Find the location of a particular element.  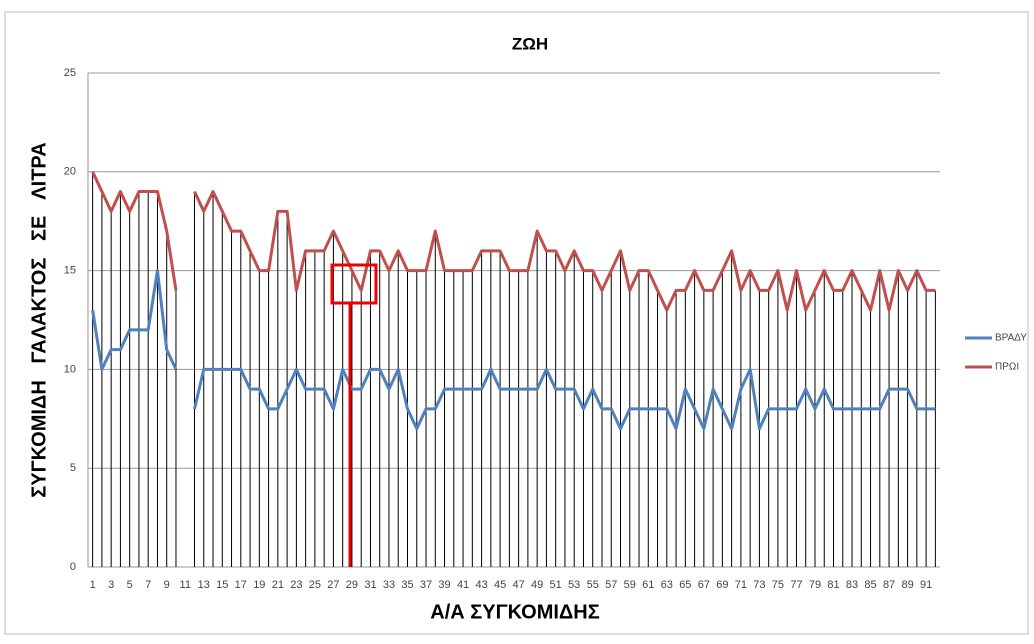

x-tick-label: 75 is located at coordinates (778, 585).